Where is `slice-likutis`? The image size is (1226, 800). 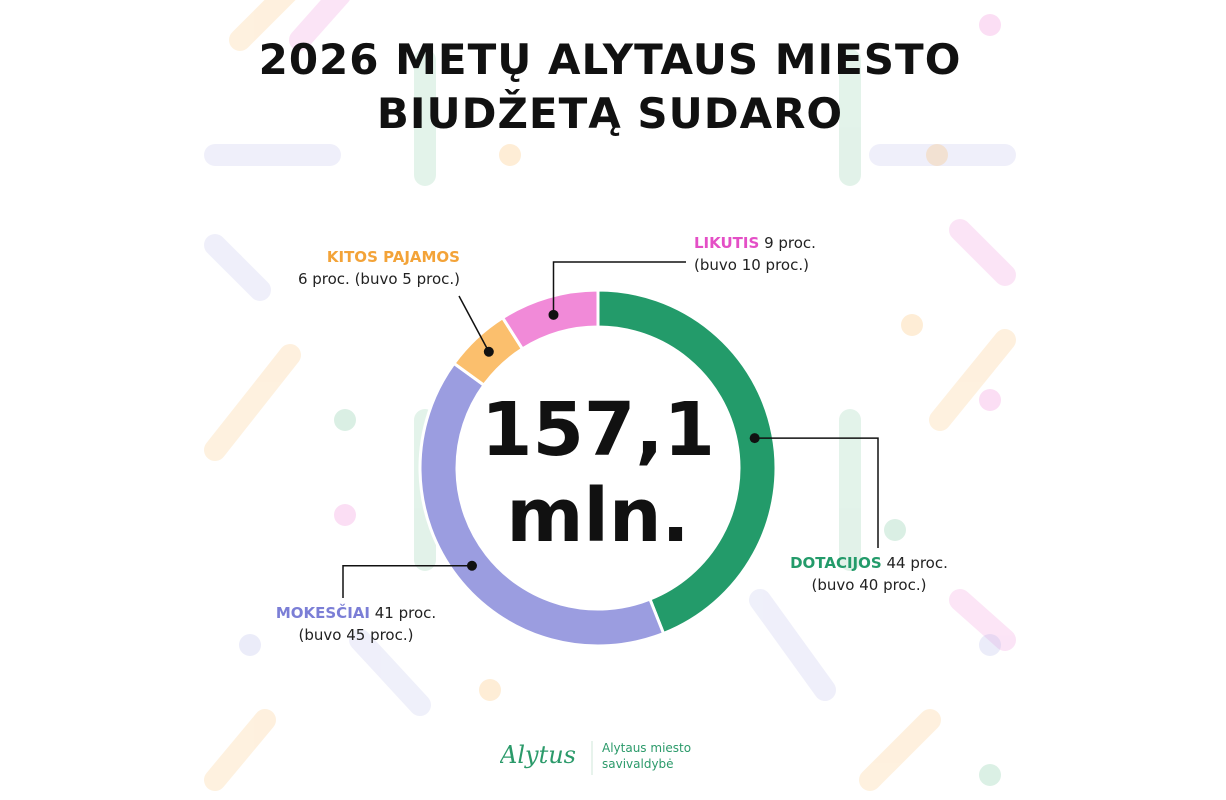
slice-likutis is located at coordinates (550, 320).